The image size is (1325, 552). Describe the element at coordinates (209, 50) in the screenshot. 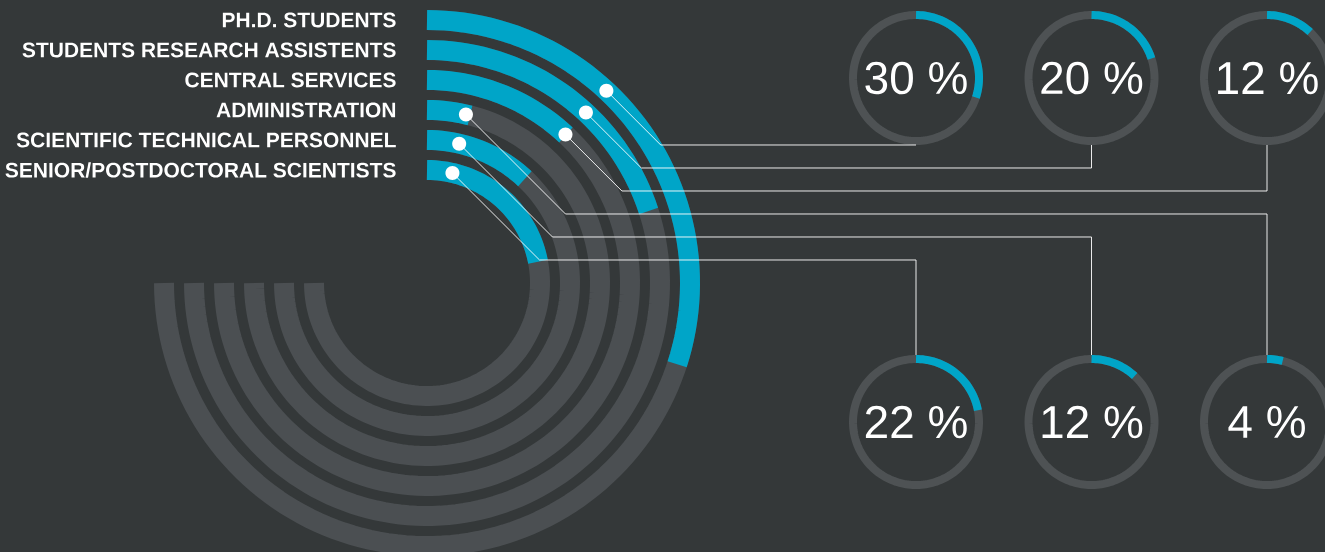

I see `category-label: STUDENTS RESEARCH ASSISTENTS` at that location.